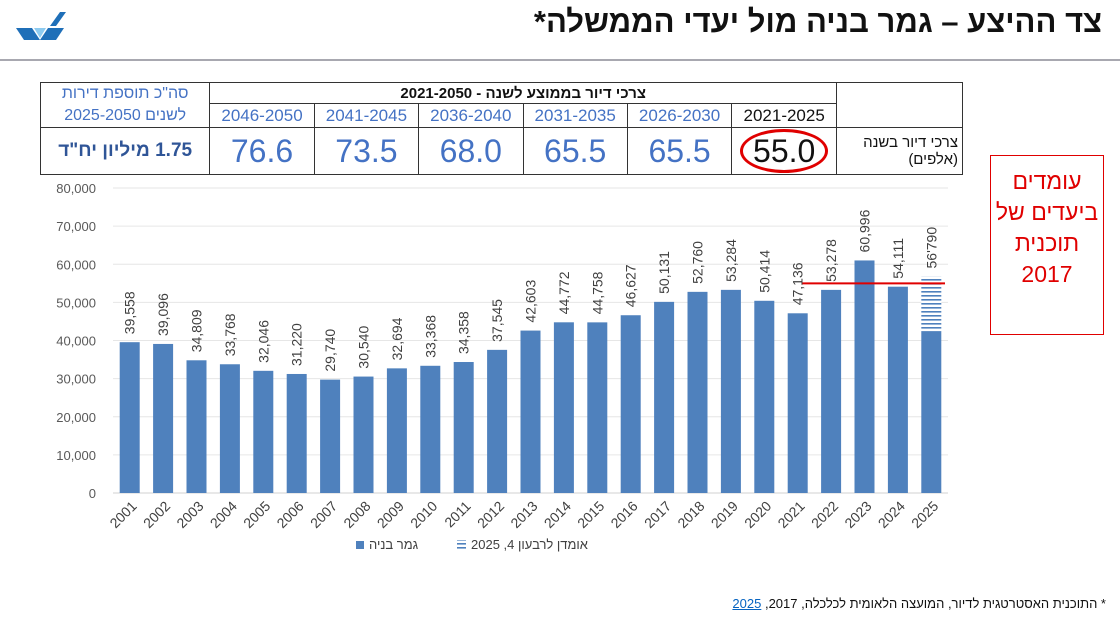 Image resolution: width=1120 pixels, height=622 pixels. Describe the element at coordinates (297, 344) in the screenshot. I see `data-label: 31,220` at that location.